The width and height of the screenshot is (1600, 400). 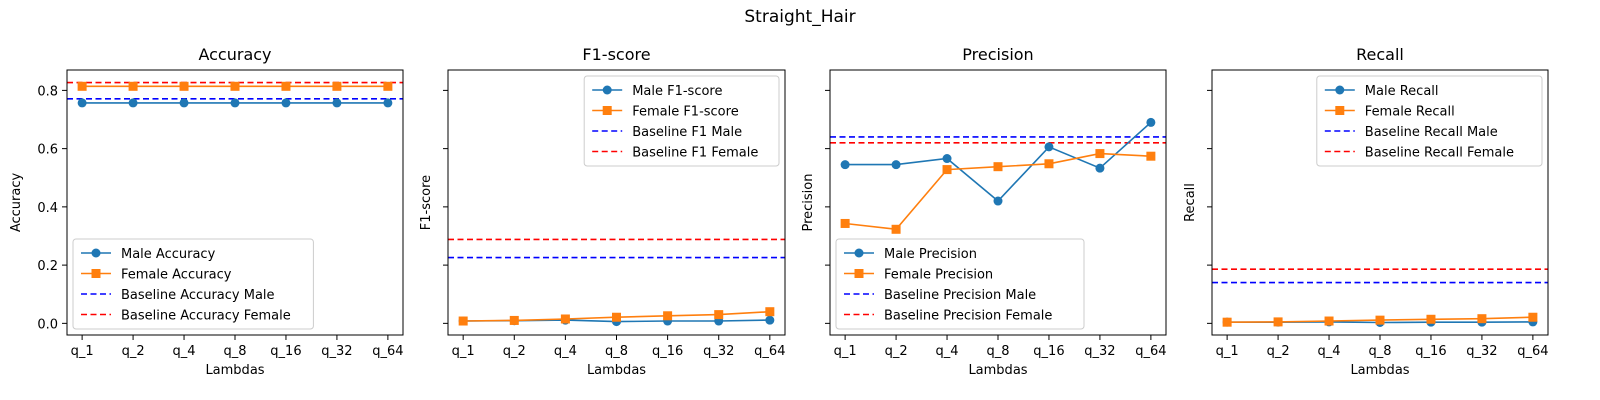 I want to click on y-axis-label: Recall, so click(x=1190, y=202).